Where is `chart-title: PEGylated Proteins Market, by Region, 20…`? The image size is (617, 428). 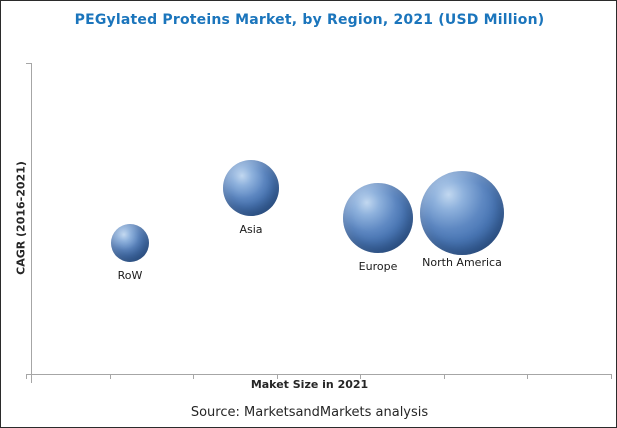
chart-title: PEGylated Proteins Market, by Region, 20… is located at coordinates (309, 20).